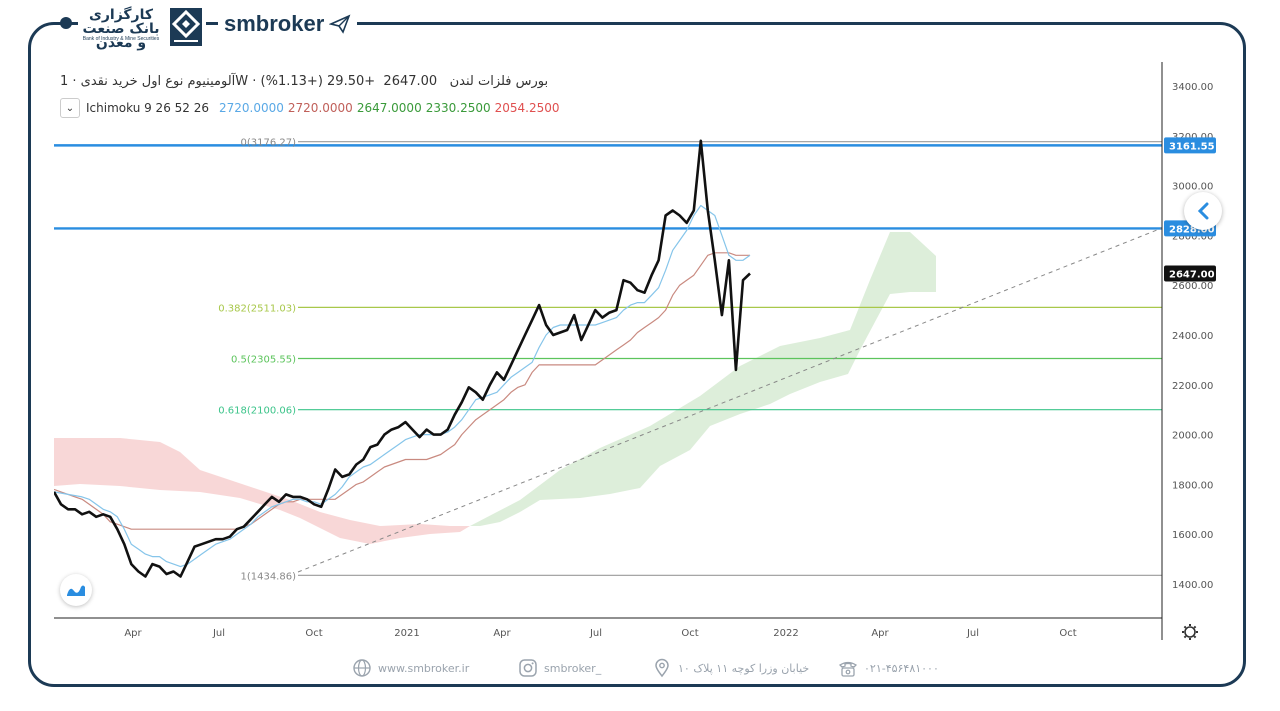  I want to click on paper-plane-icon, so click(339, 24).